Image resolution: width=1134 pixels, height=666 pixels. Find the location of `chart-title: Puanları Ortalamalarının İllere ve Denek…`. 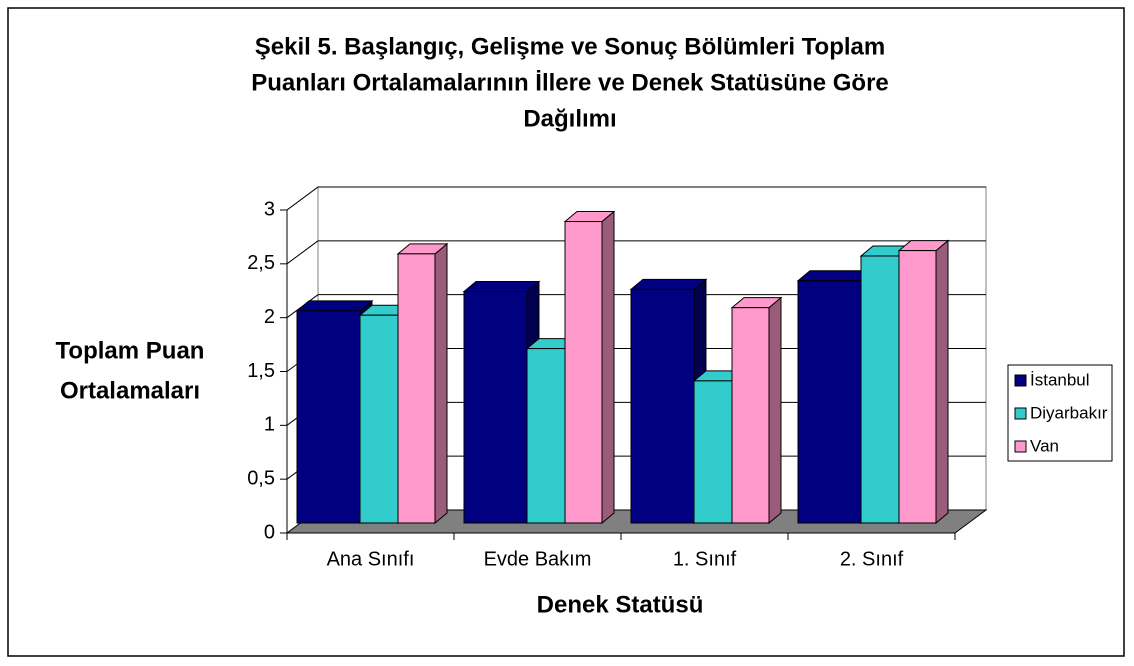

chart-title: Puanları Ortalamalarının İllere ve Denek… is located at coordinates (570, 82).